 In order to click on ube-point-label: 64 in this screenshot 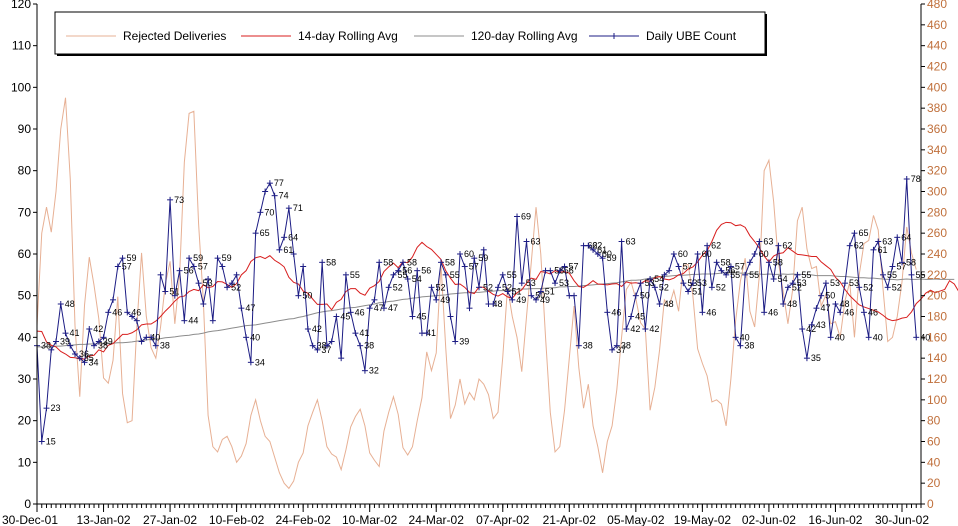, I will do `click(906, 237)`.